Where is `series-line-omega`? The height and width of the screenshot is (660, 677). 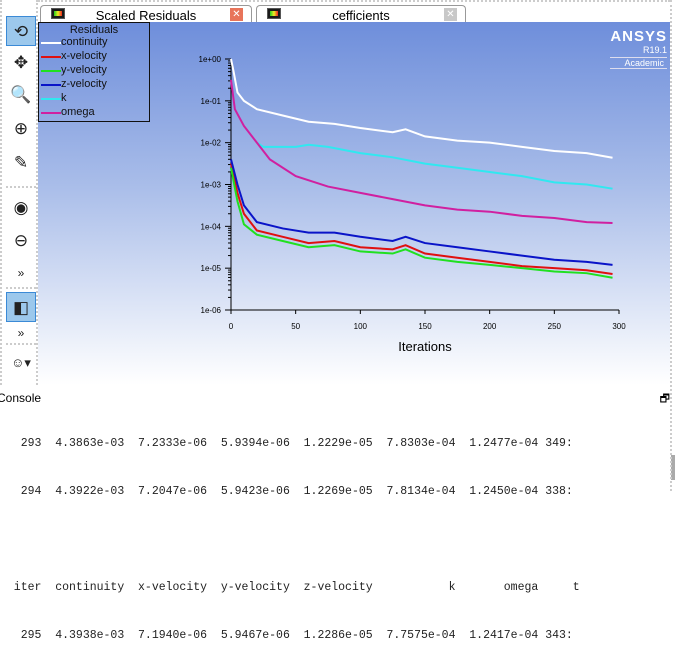 series-line-omega is located at coordinates (421, 151).